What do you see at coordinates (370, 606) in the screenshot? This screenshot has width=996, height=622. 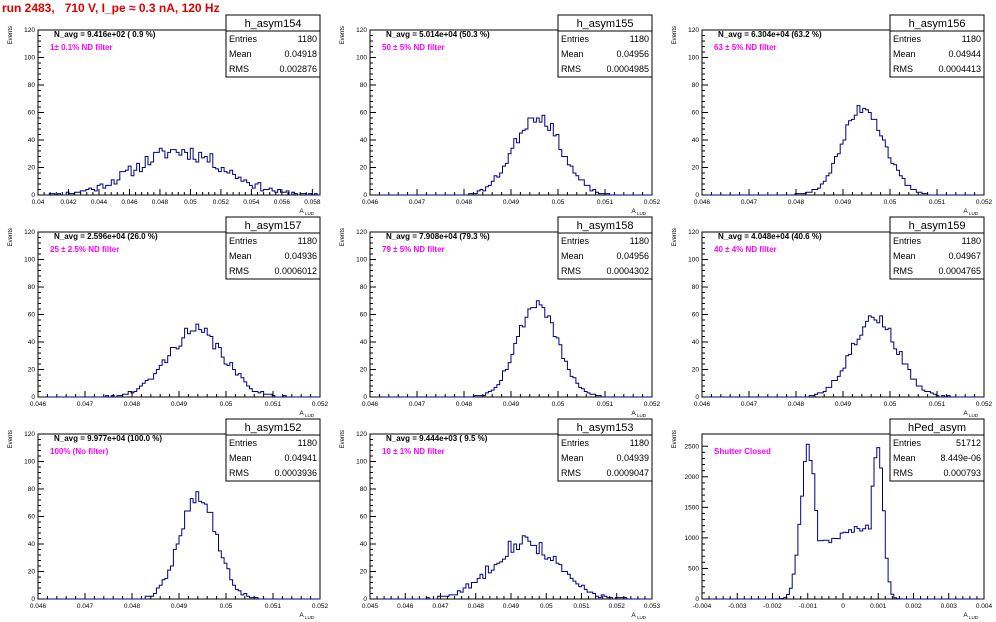 I see `x-tick-label: 0.045` at bounding box center [370, 606].